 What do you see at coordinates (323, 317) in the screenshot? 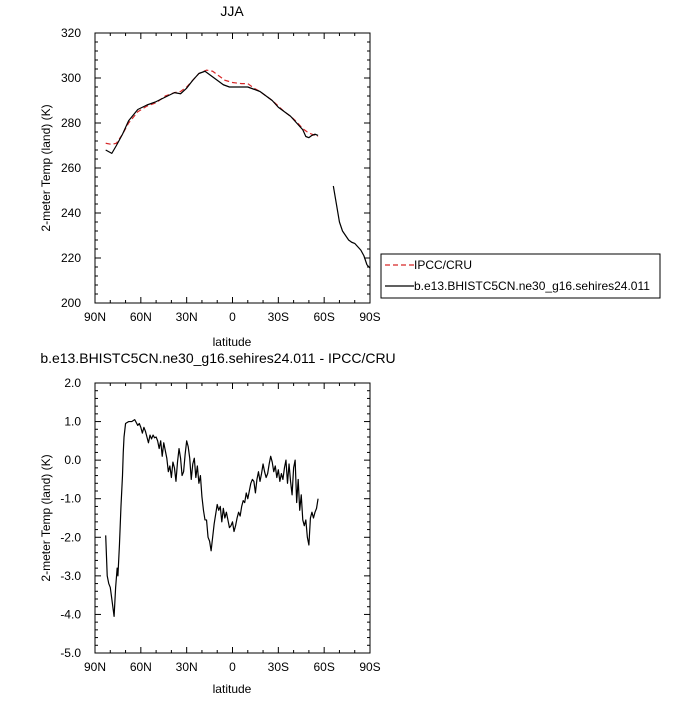
I see `top-x-tick-label: 60S` at bounding box center [323, 317].